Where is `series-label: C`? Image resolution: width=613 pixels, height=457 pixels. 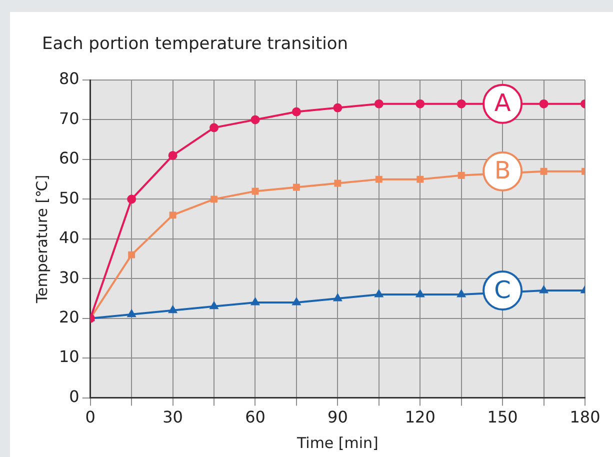
series-label: C is located at coordinates (502, 290).